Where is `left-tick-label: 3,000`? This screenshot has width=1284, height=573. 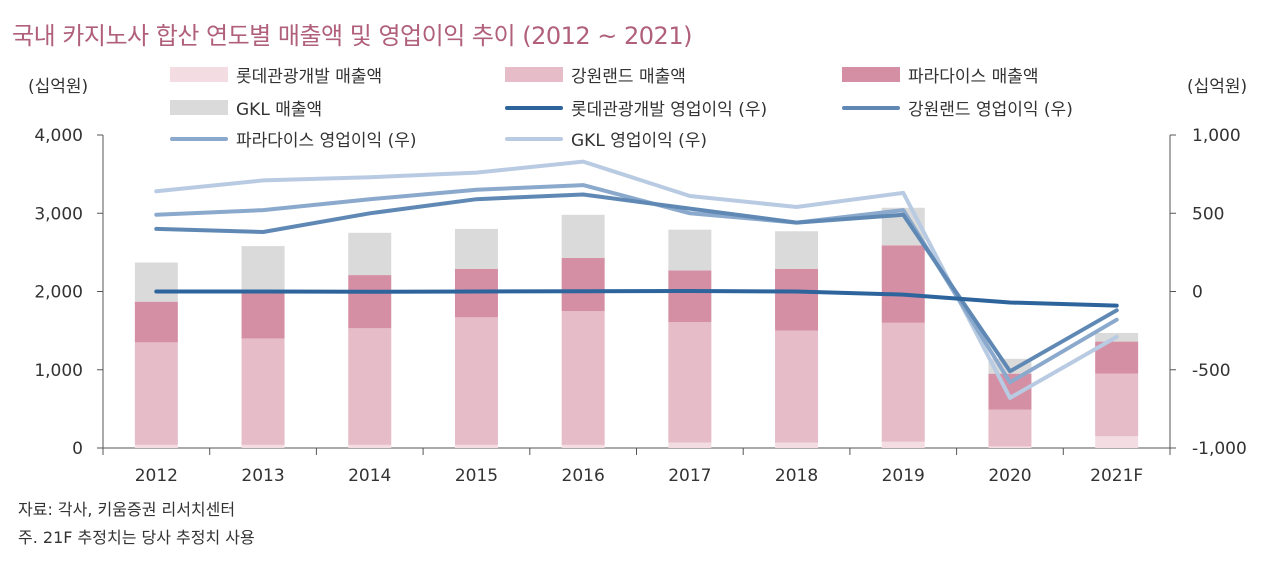
left-tick-label: 3,000 is located at coordinates (58, 214).